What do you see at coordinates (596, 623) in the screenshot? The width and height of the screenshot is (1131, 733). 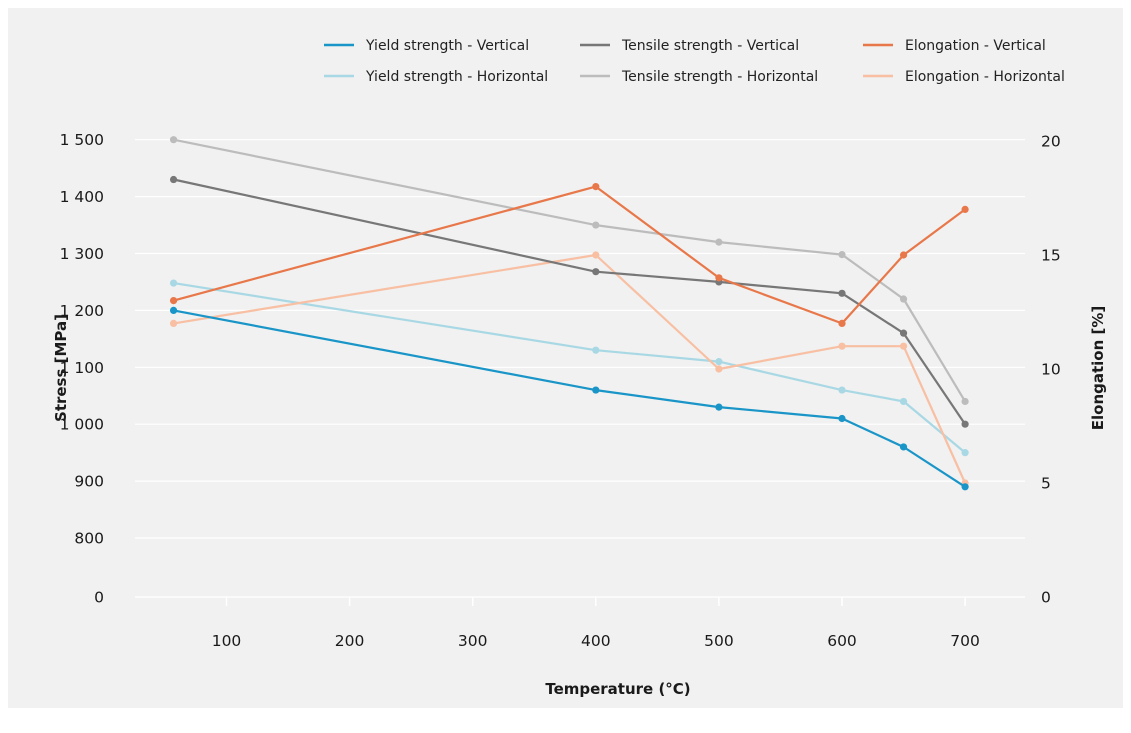 I see `x-axis: 100 200 300 400 500 600 700` at bounding box center [596, 623].